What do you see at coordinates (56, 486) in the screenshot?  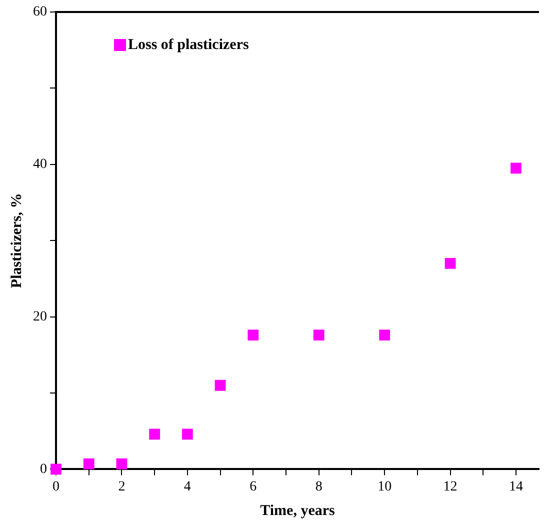 I see `x-tick-label: 0` at bounding box center [56, 486].